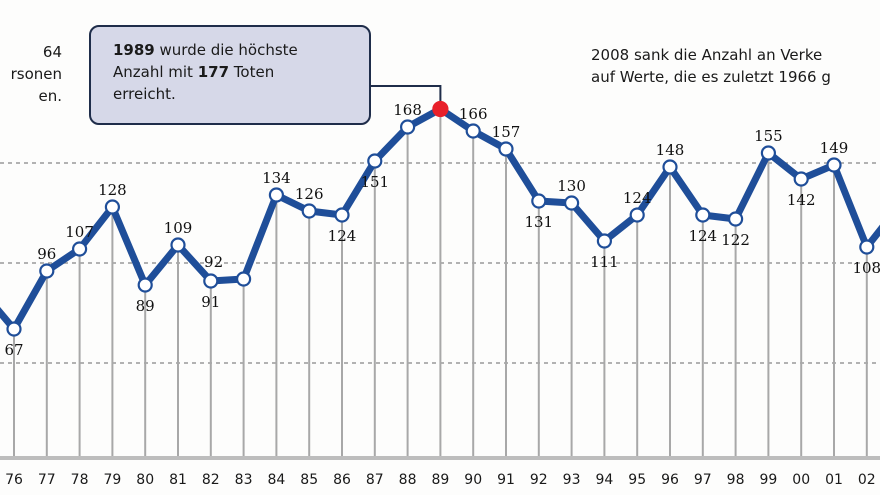 This screenshot has width=880, height=495. What do you see at coordinates (213, 262) in the screenshot?
I see `value-label: 92` at bounding box center [213, 262].